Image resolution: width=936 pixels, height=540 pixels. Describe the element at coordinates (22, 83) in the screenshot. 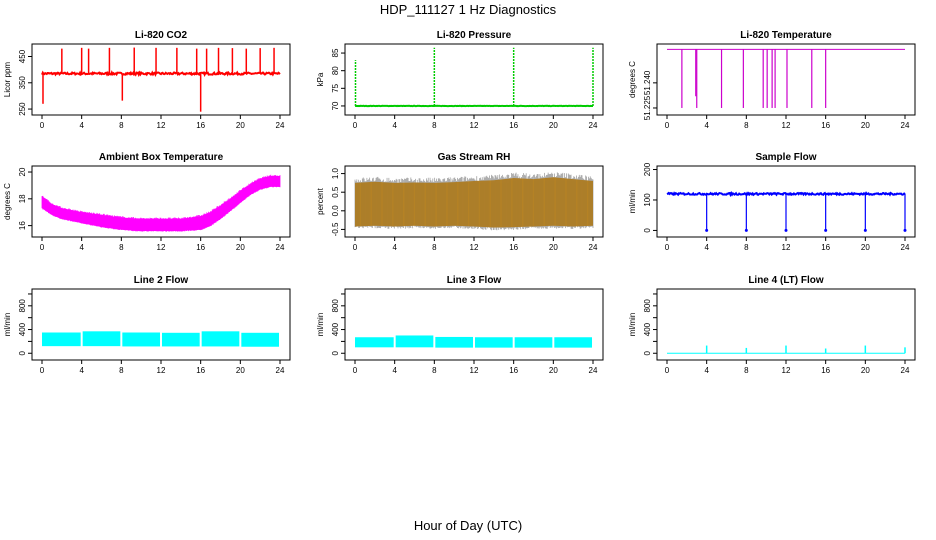

I see `y-tick-label: 350` at that location.